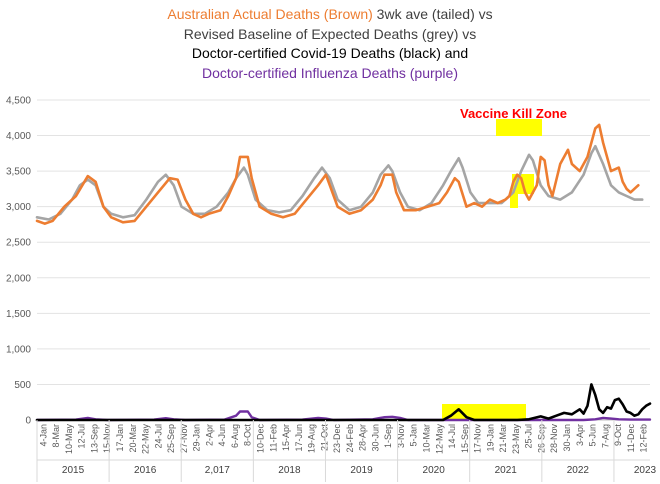  Describe the element at coordinates (350, 438) in the screenshot. I see `x-tick-label: 24-Feb` at that location.